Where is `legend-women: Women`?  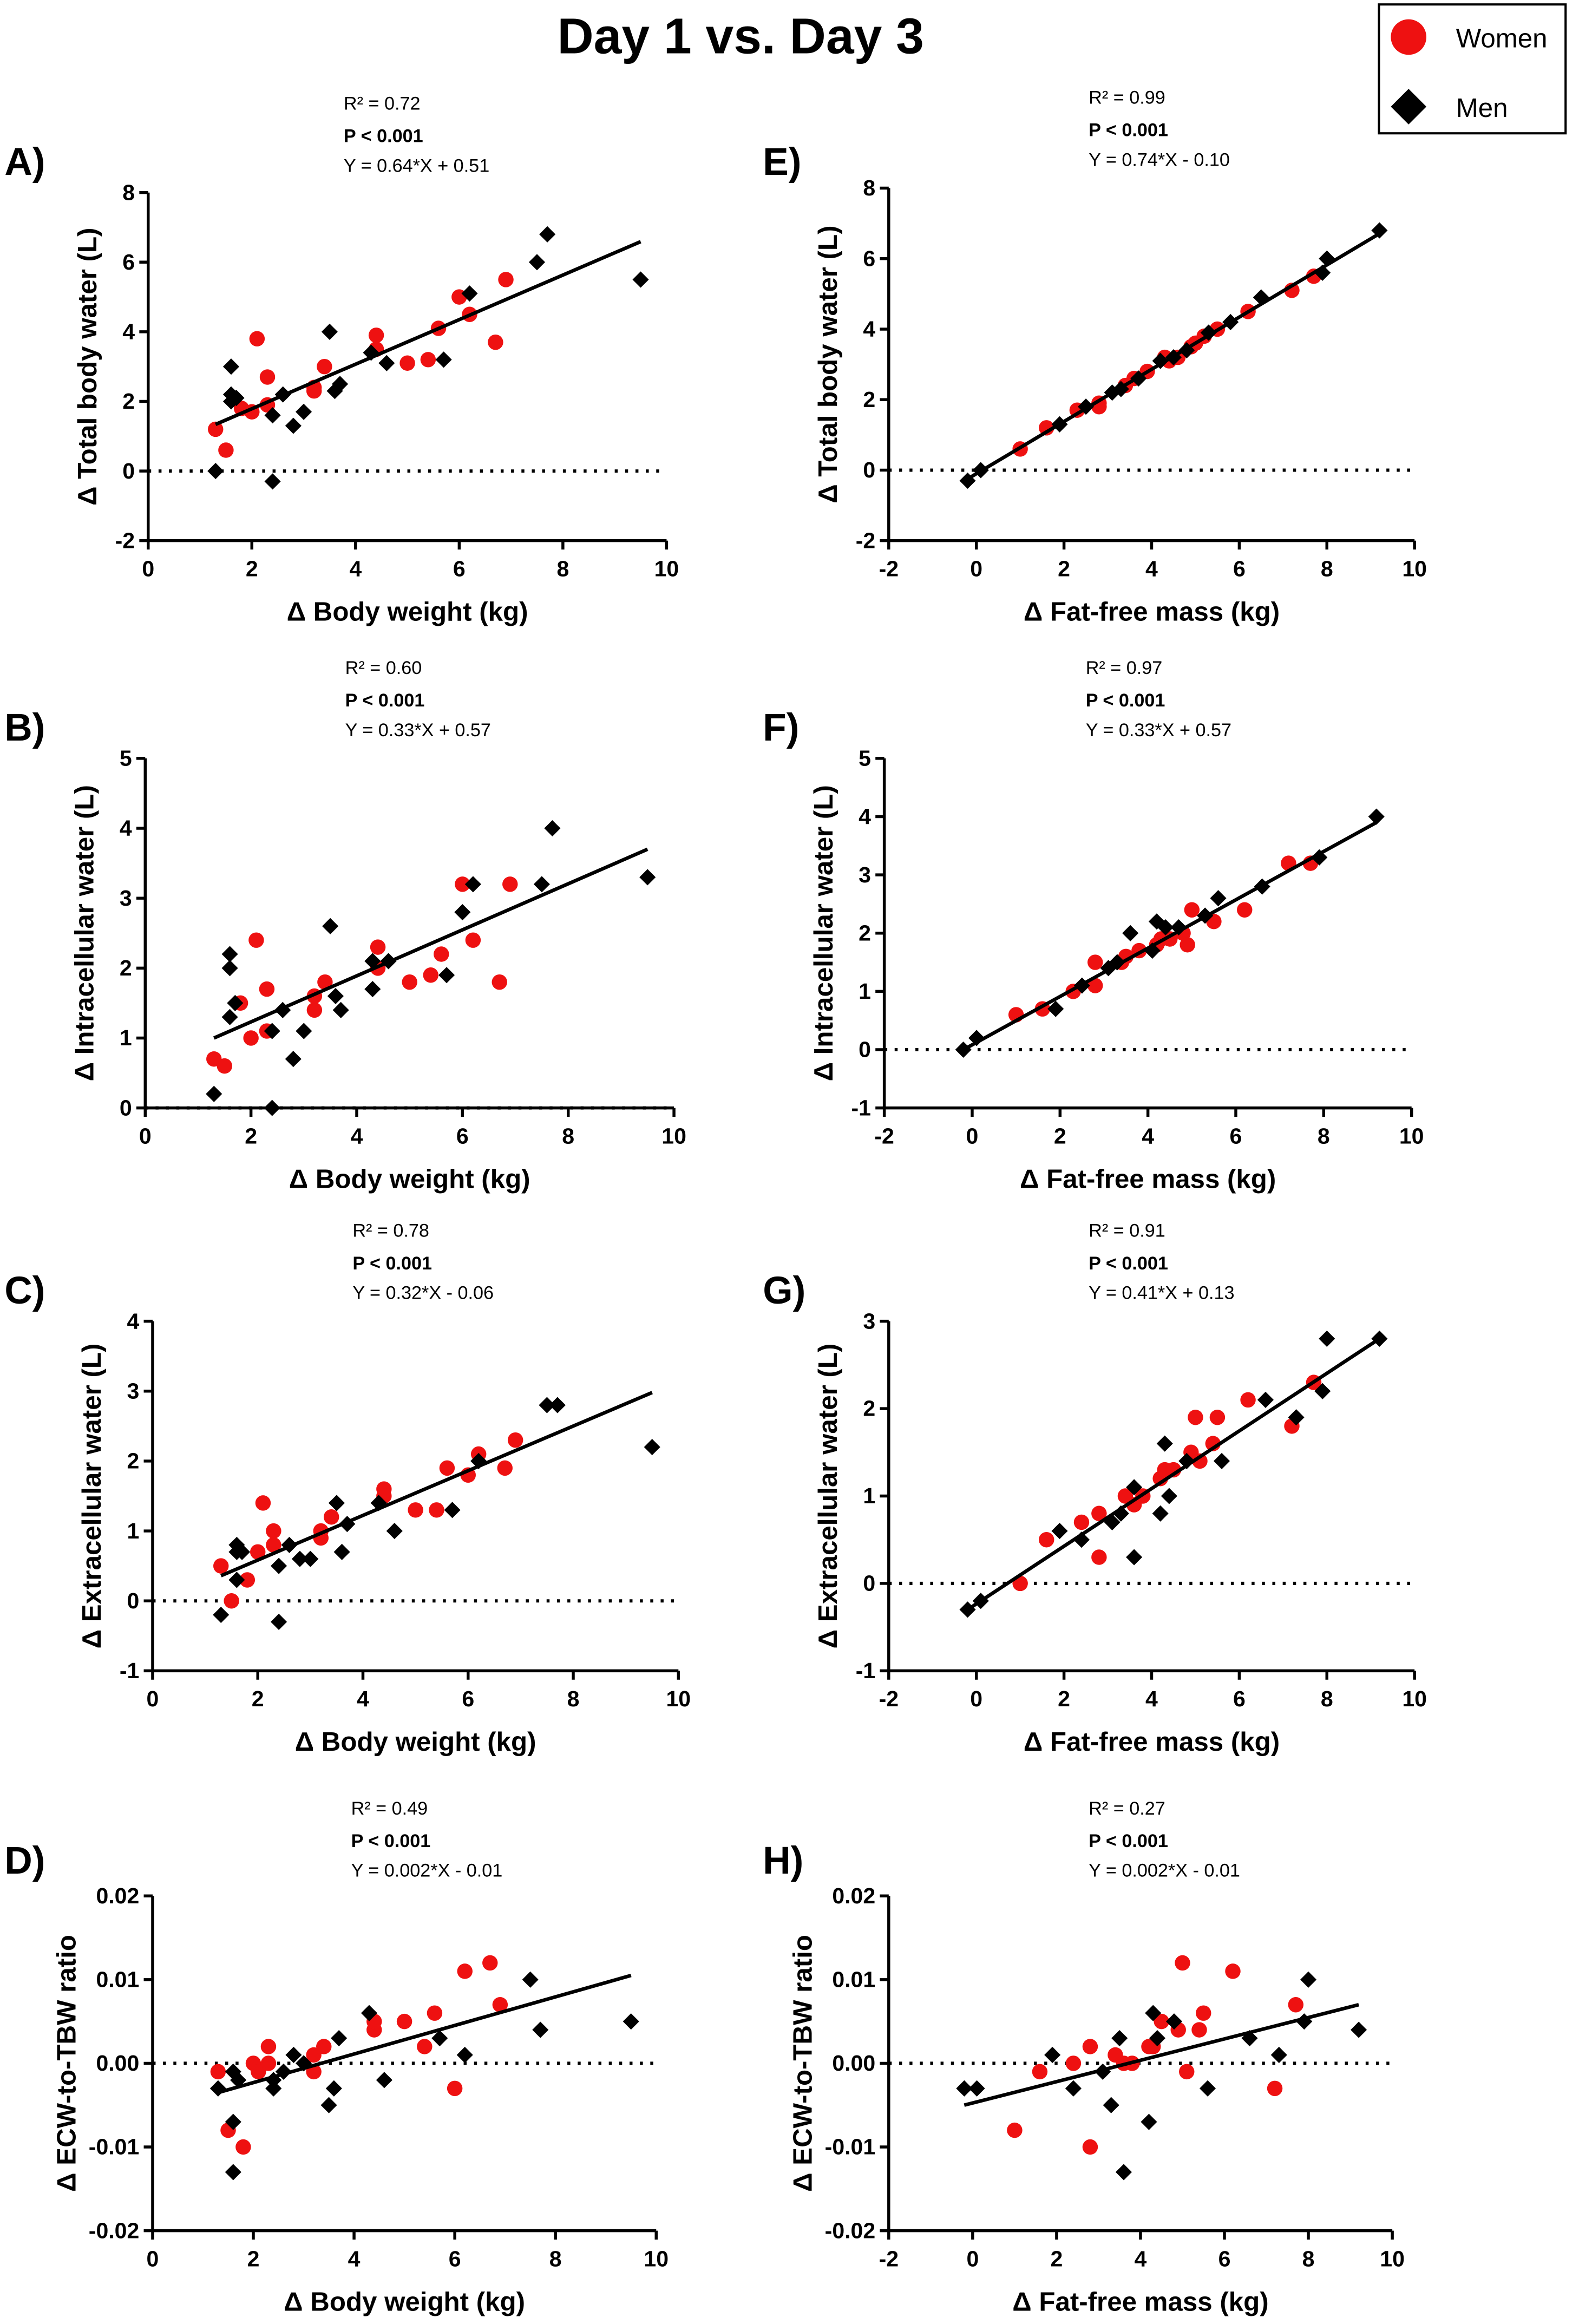 legend-women: Women is located at coordinates (1502, 39).